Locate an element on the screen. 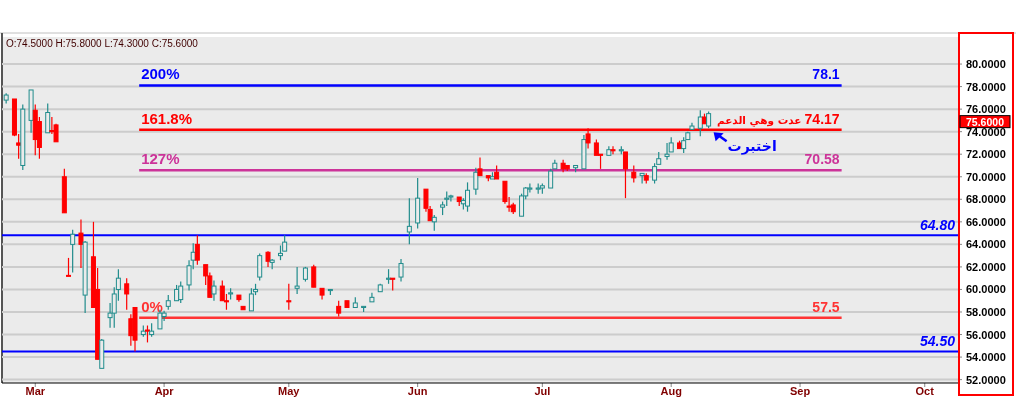 The height and width of the screenshot is (397, 1016). y-tick-label: 76.0000 is located at coordinates (986, 109).